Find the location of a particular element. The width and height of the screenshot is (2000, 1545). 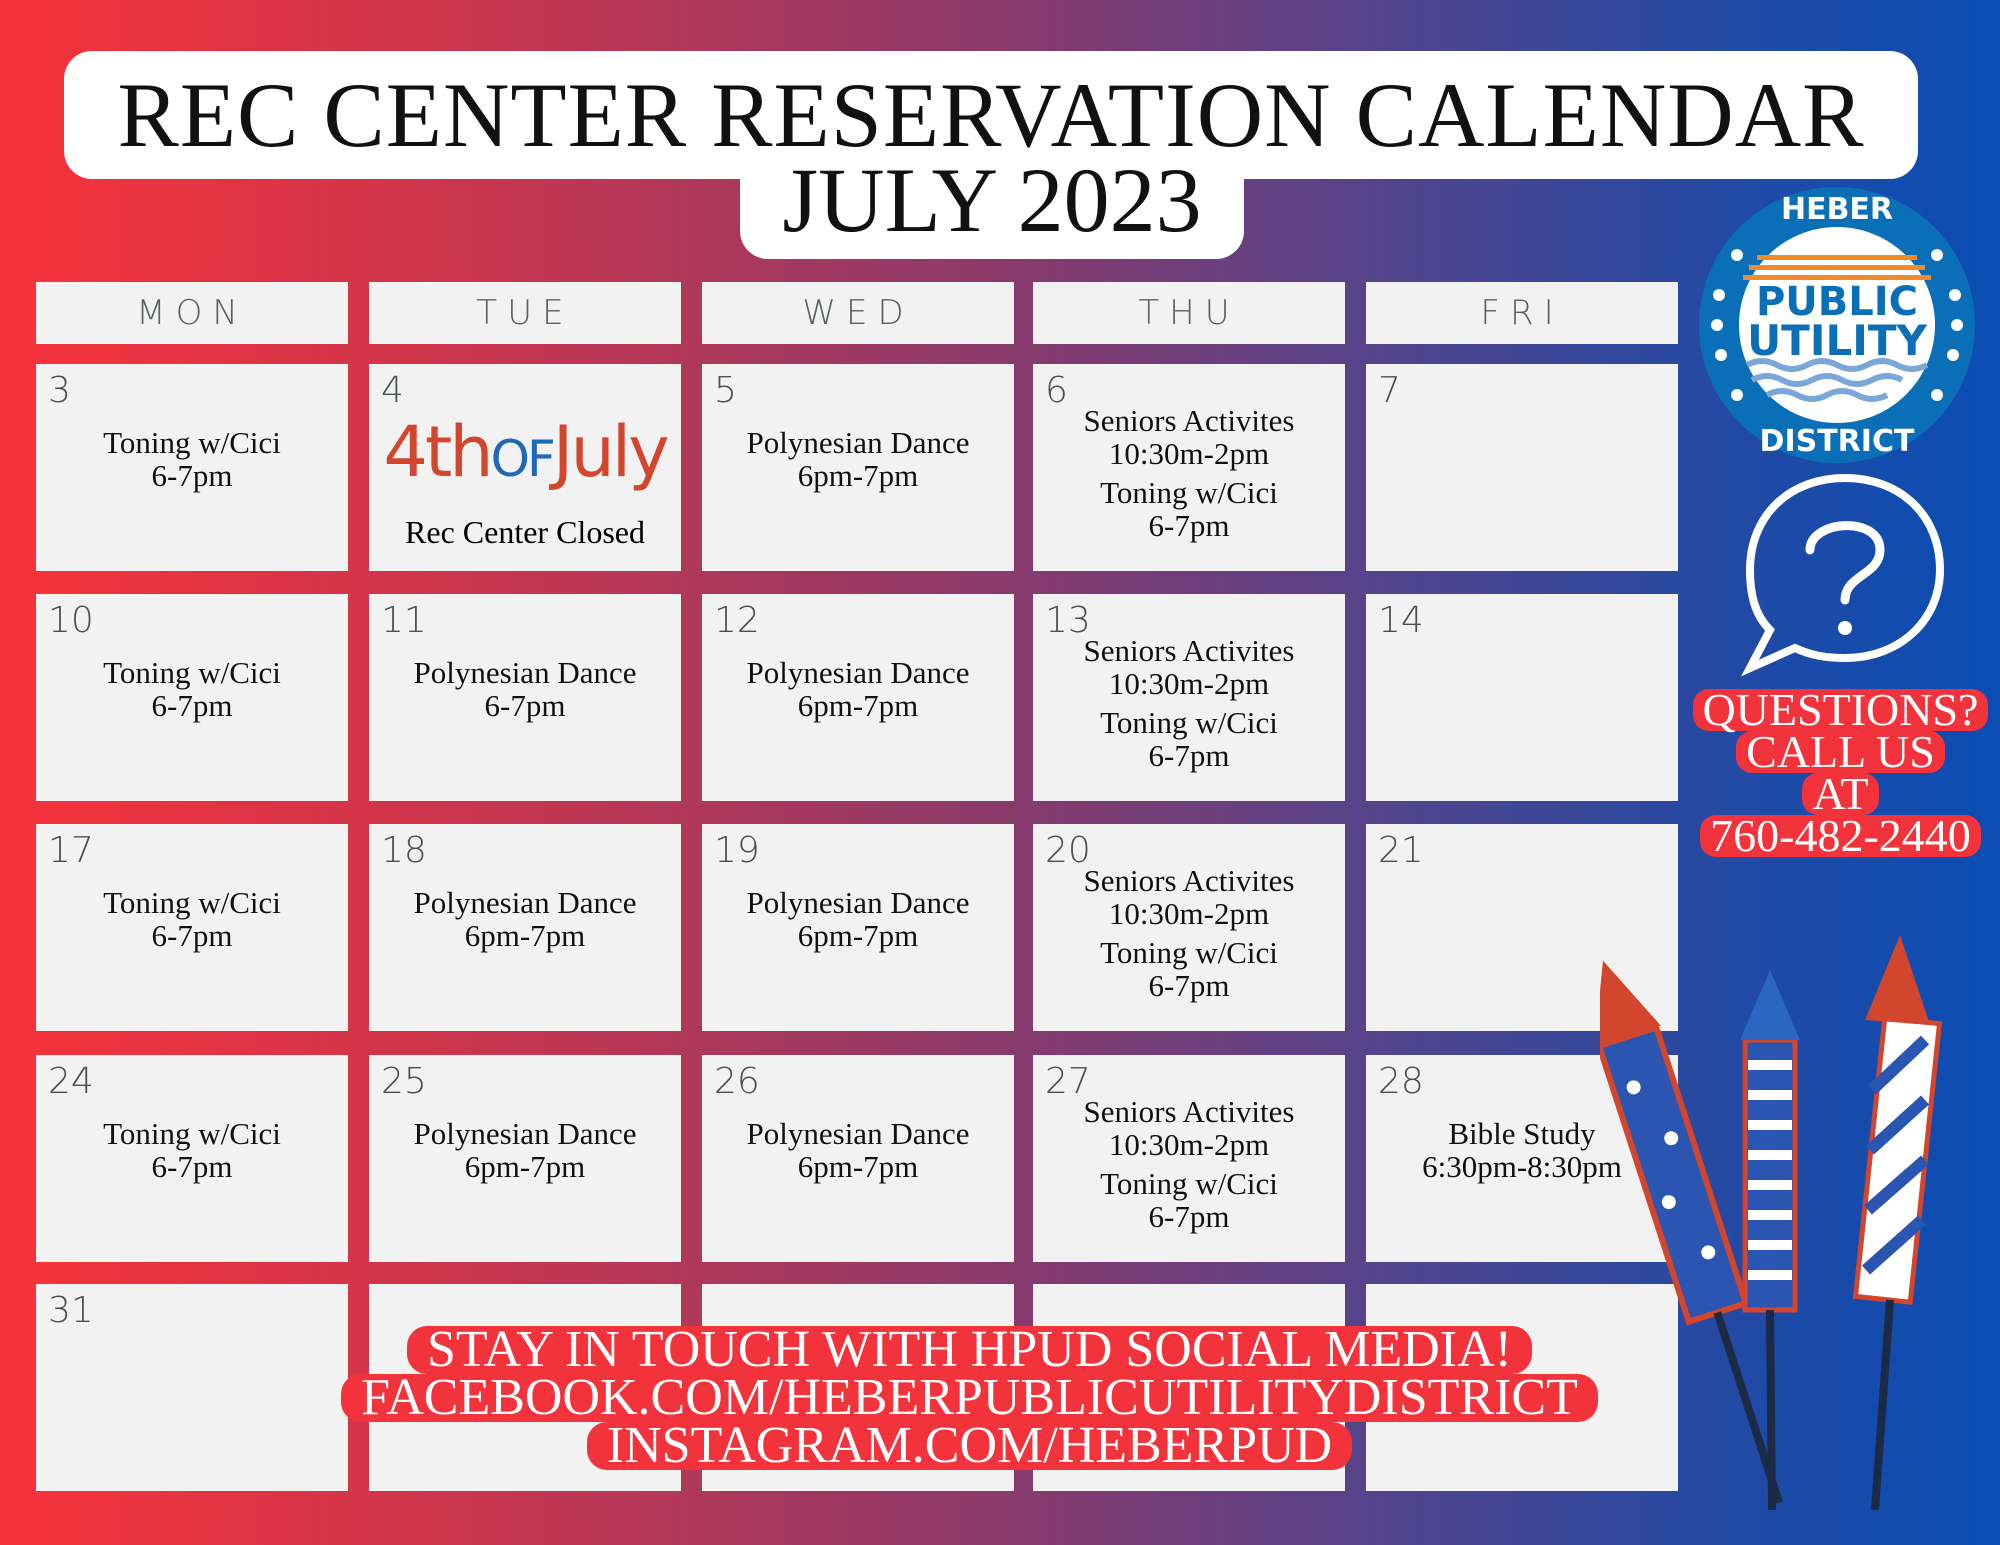

svg-text: PUBLIC is located at coordinates (1837, 302).